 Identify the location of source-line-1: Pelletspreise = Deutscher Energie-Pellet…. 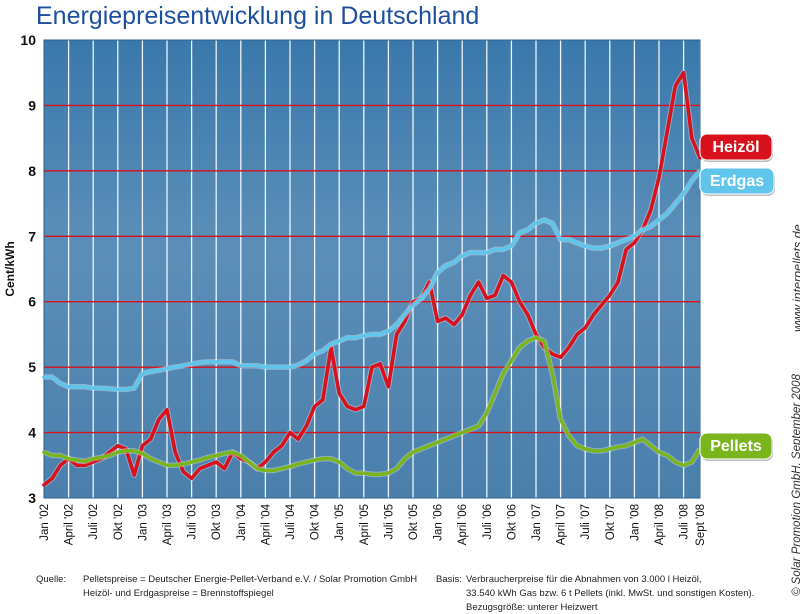
(250, 579).